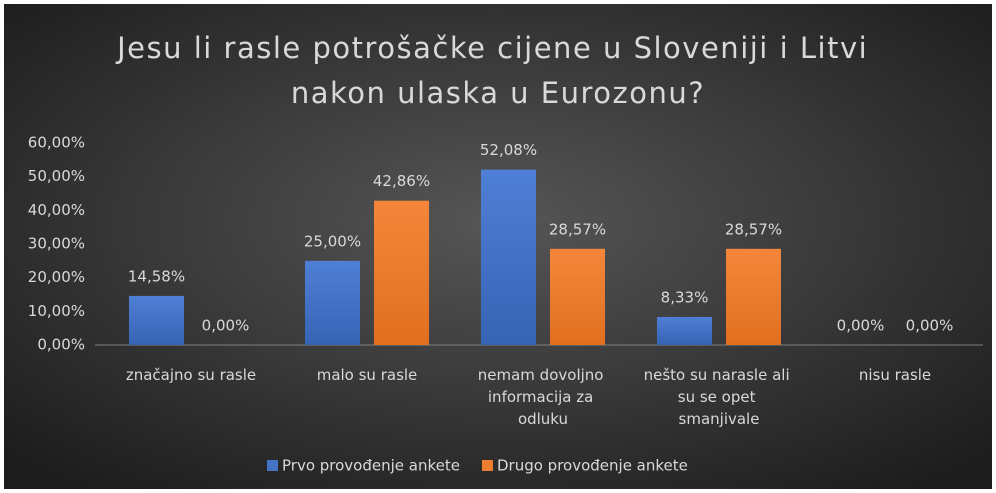 Image resolution: width=996 pixels, height=493 pixels. I want to click on y-tick-label: 0,00%, so click(61, 345).